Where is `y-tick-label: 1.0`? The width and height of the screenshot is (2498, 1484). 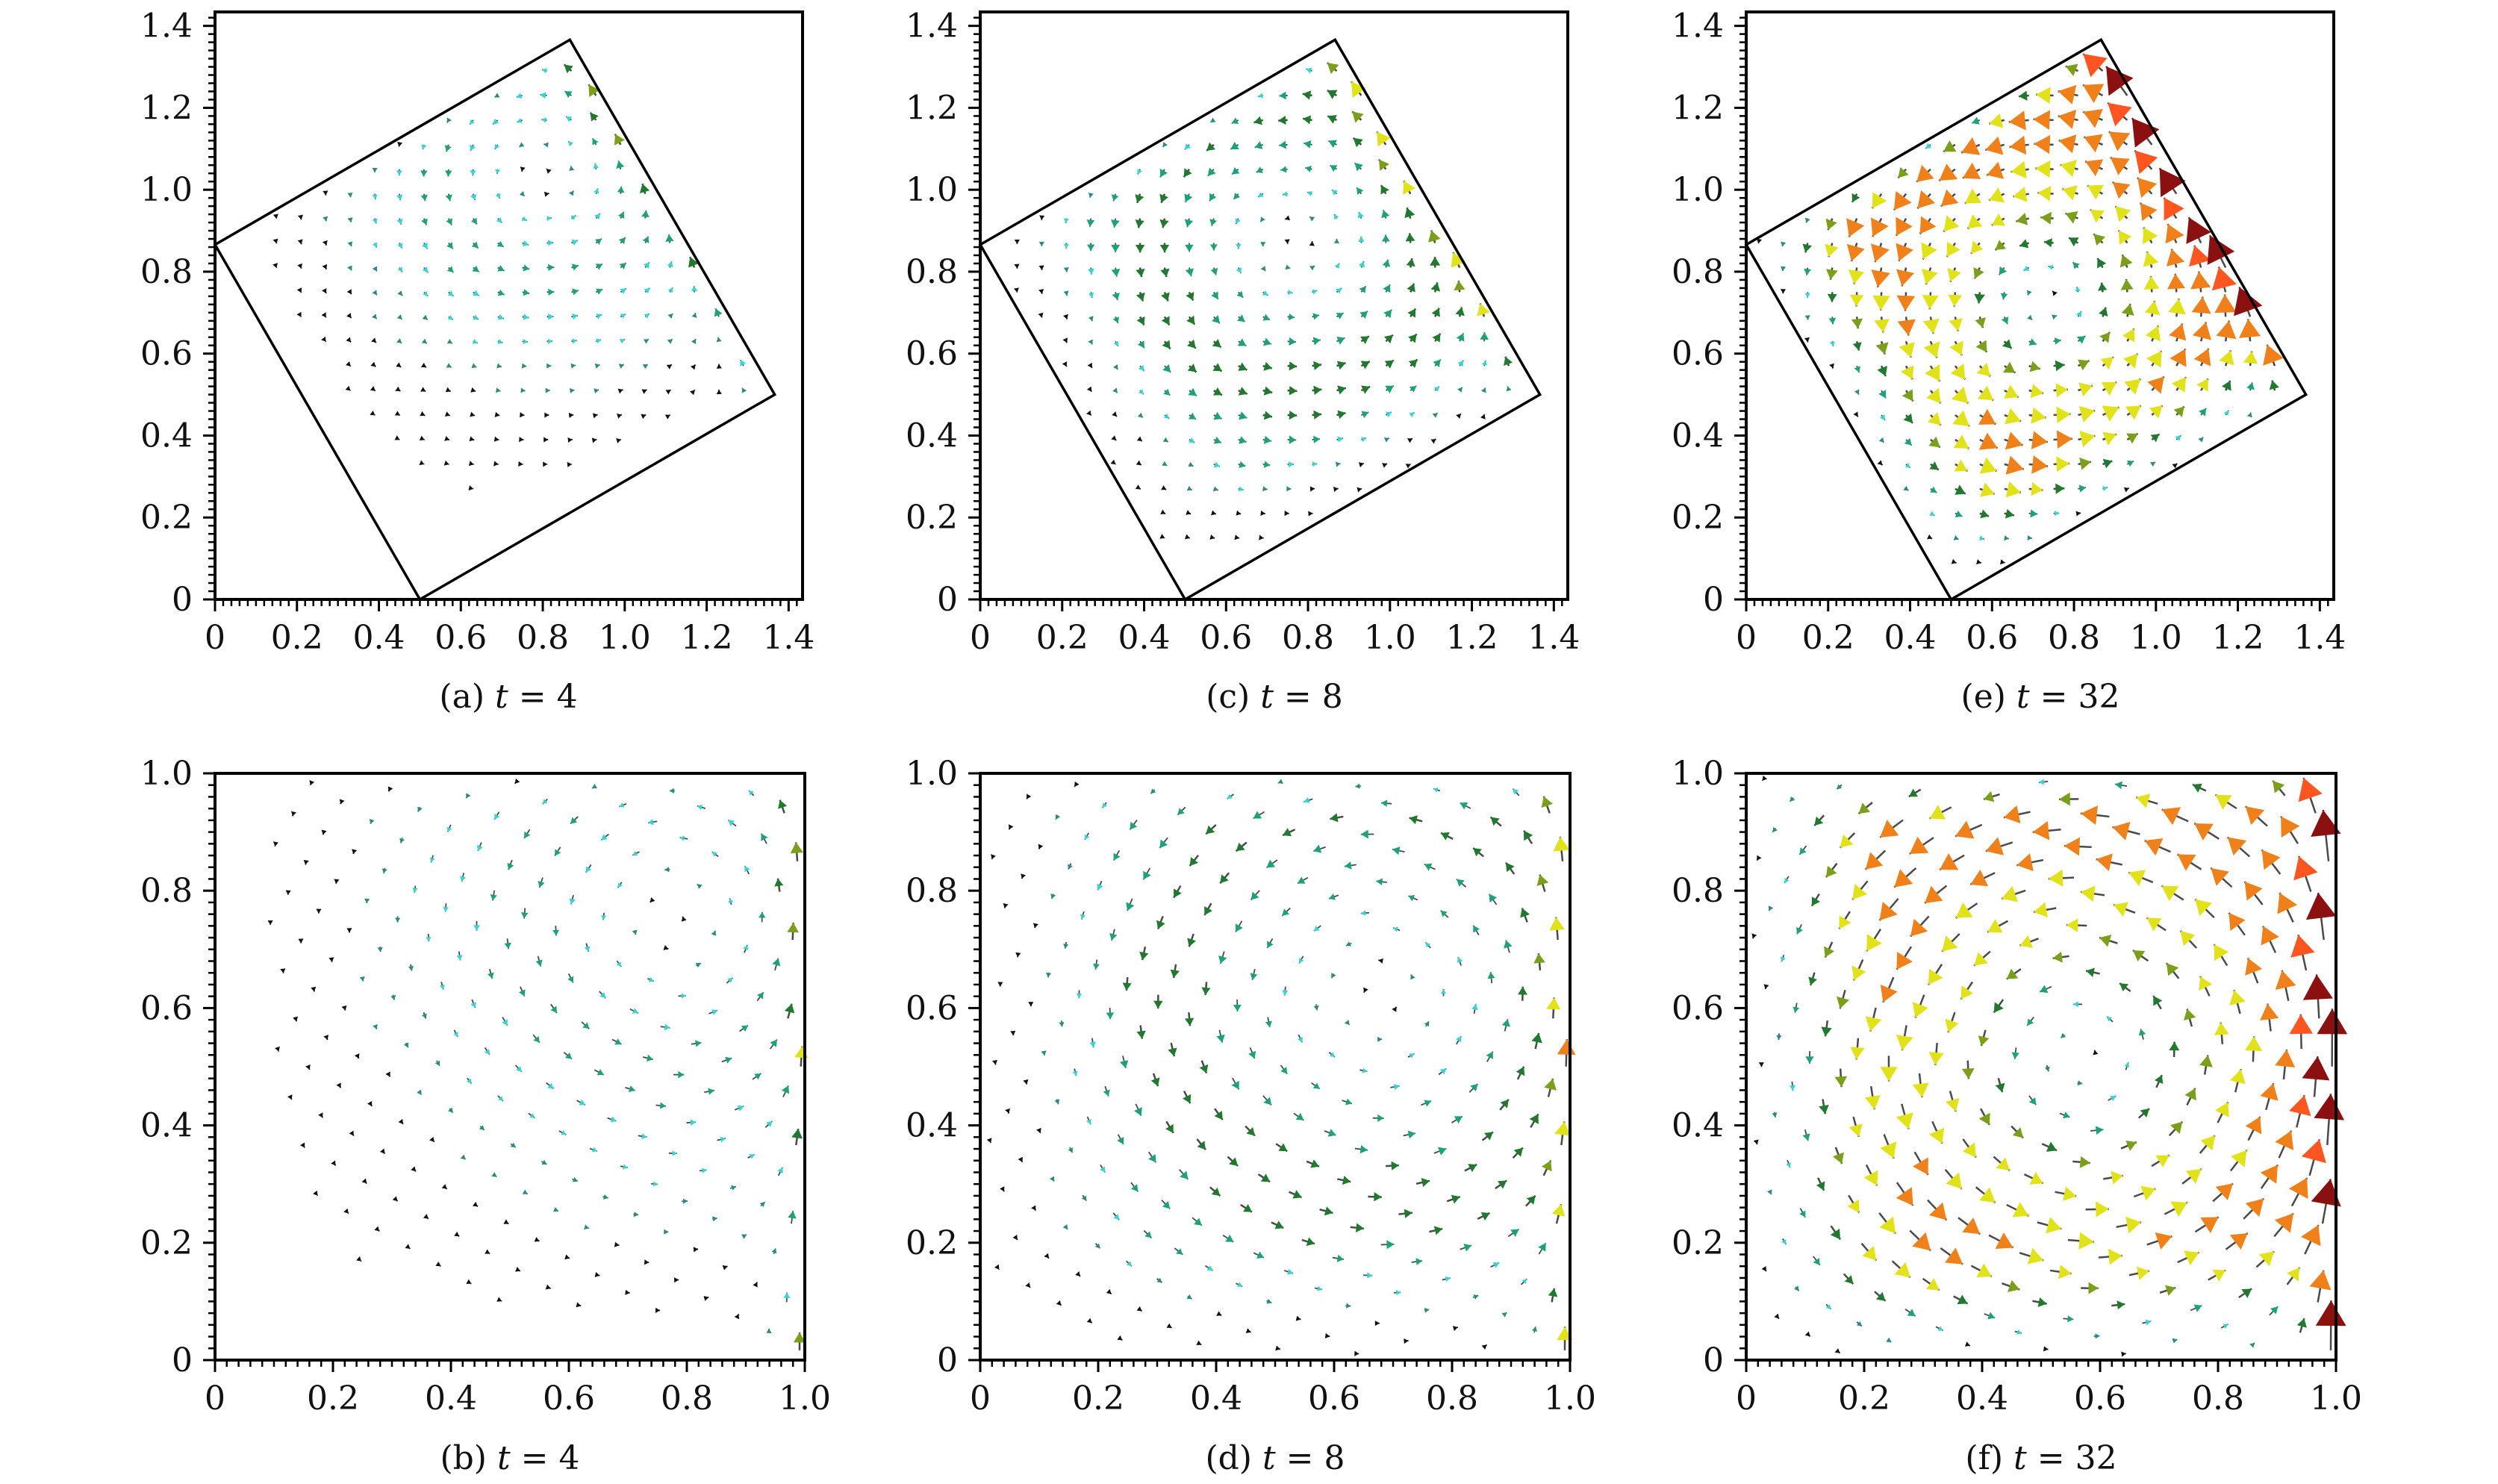 y-tick-label: 1.0 is located at coordinates (166, 190).